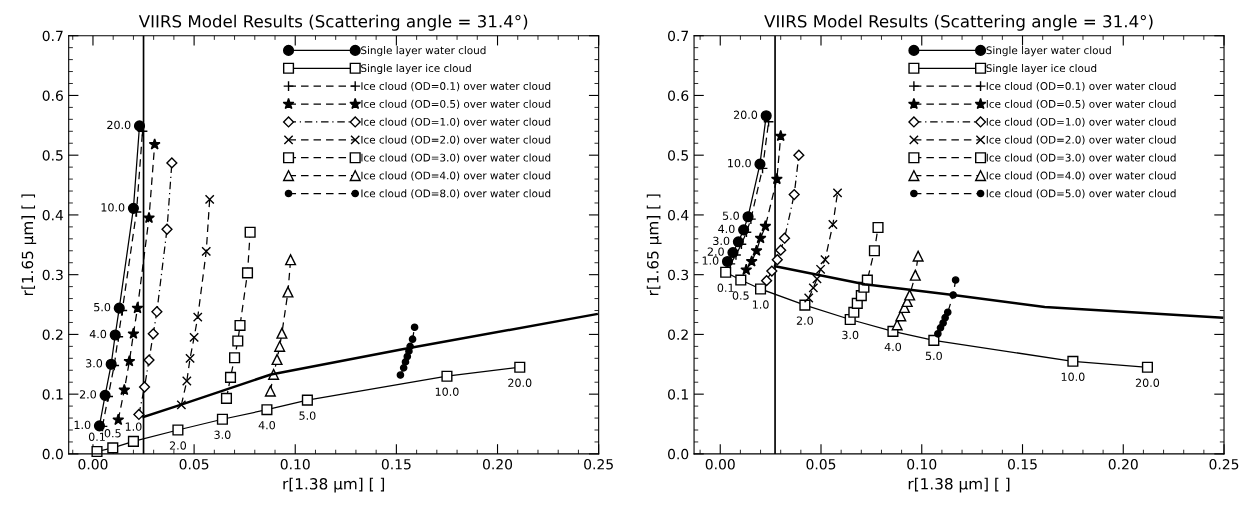  Describe the element at coordinates (456, 194) in the screenshot. I see `legend-label: Ice cloud (OD=8.0) over water cloud` at that location.